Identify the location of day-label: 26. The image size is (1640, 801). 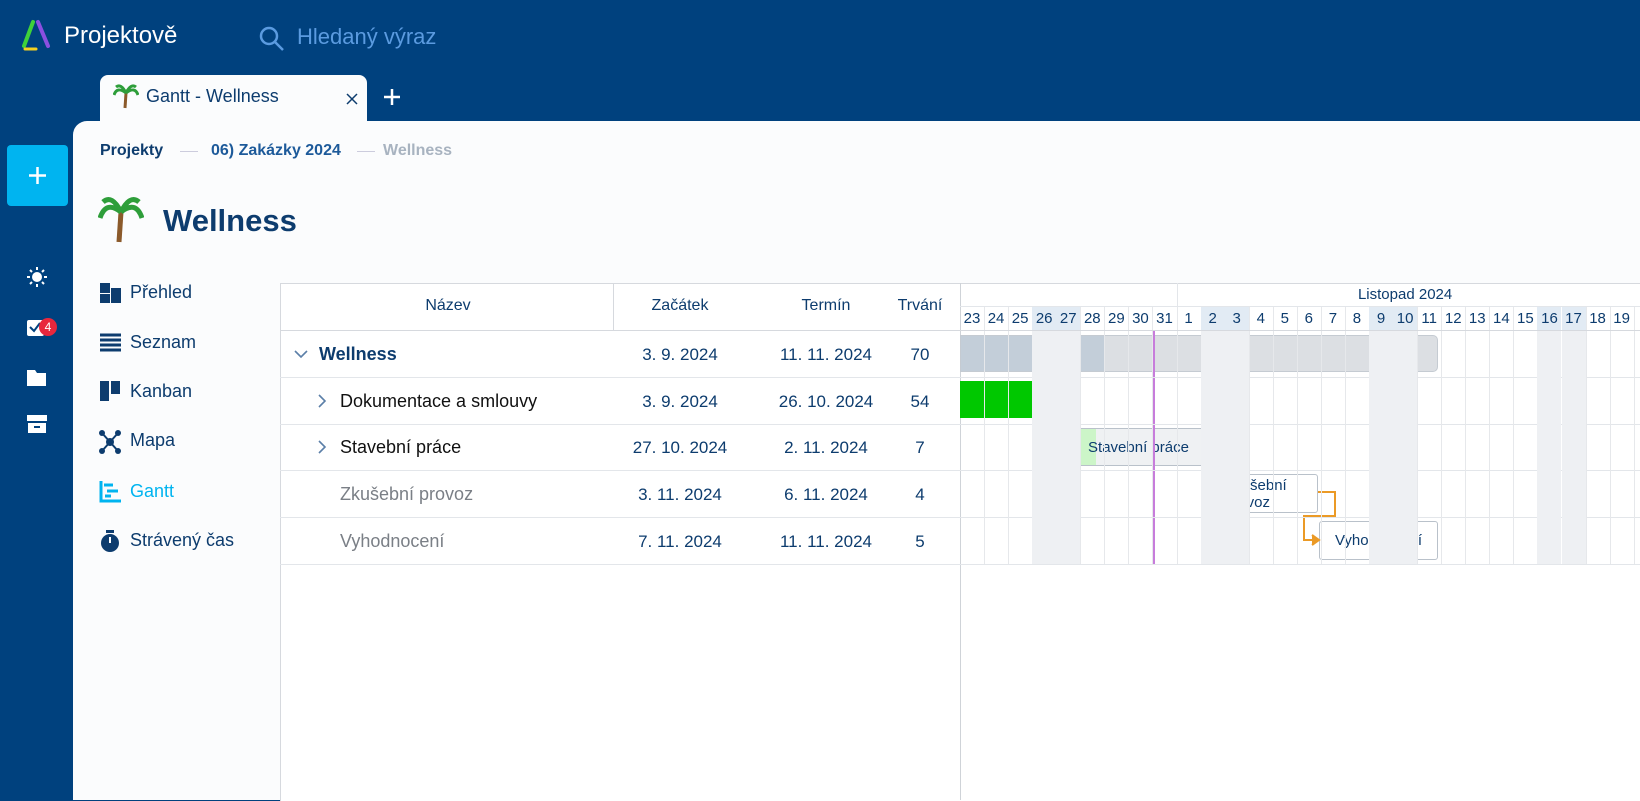
(1044, 318).